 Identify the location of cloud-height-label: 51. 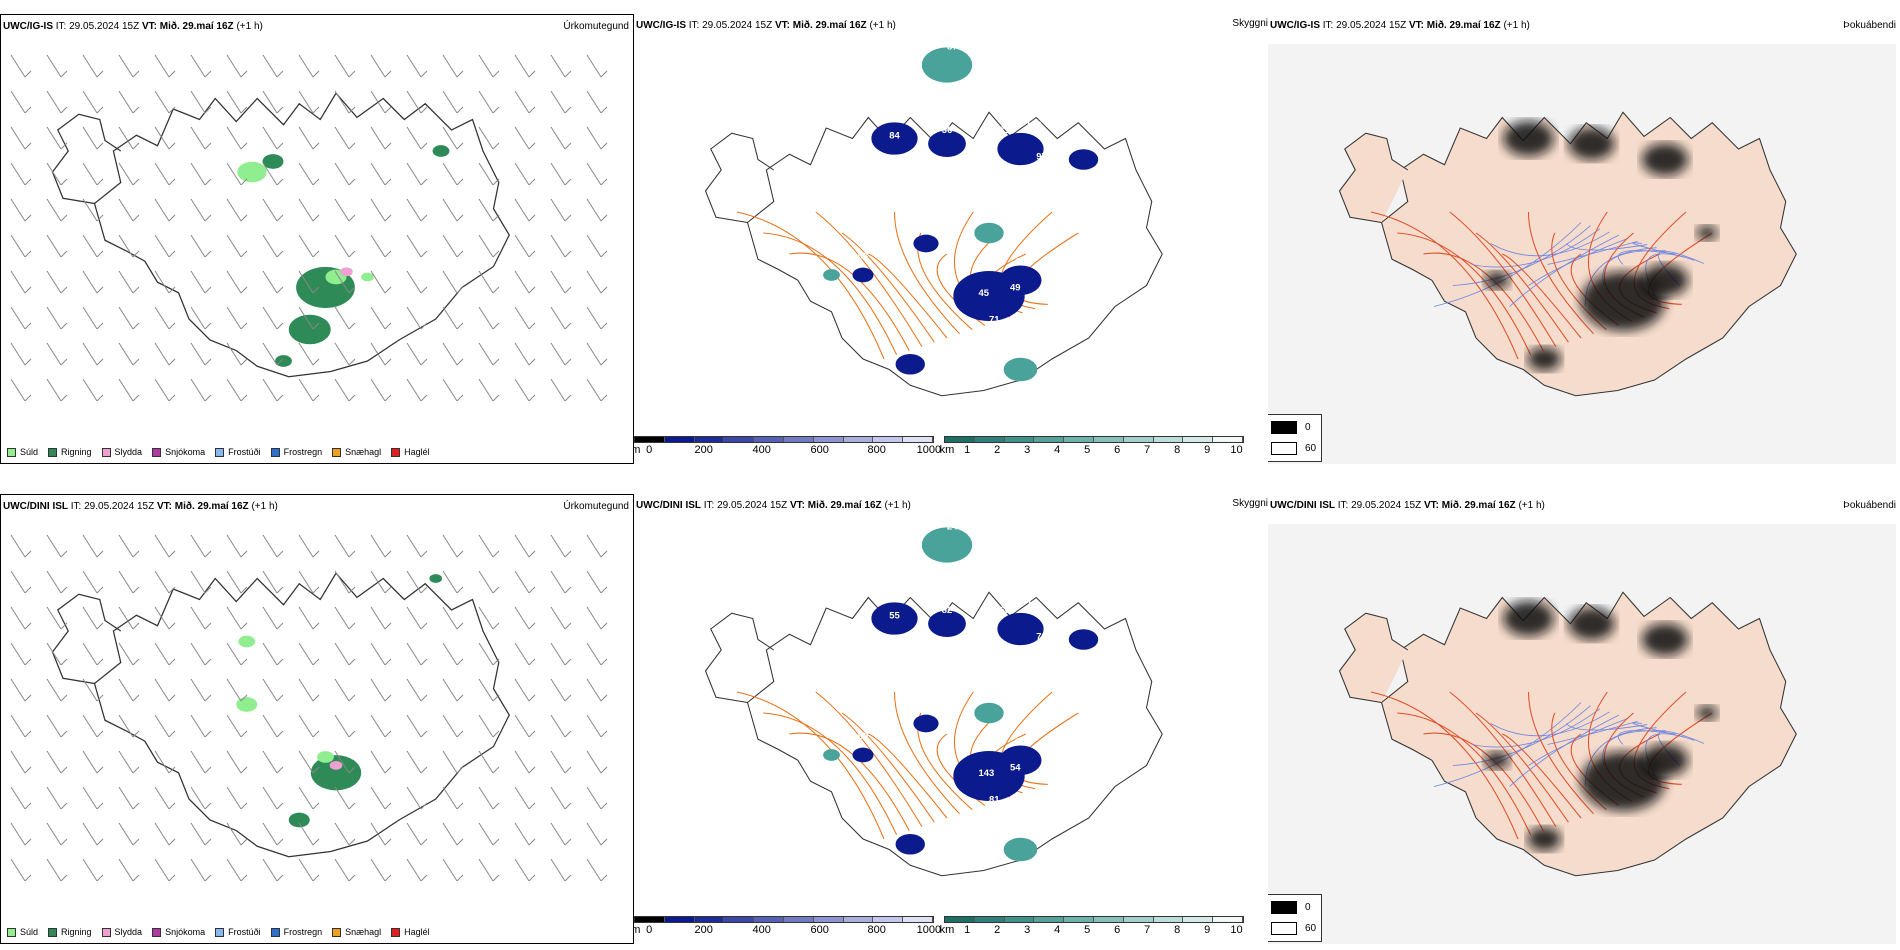
(915, 157).